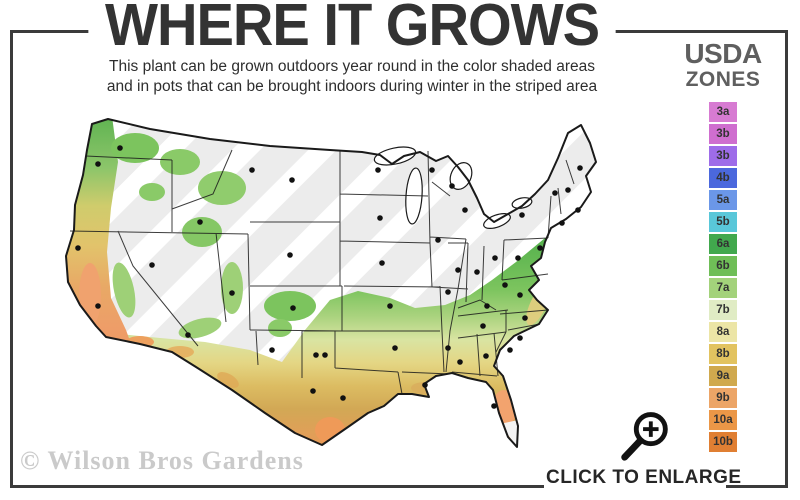 This screenshot has width=800, height=500. I want to click on page-title: WHERE IT GROWS, so click(352, 30).